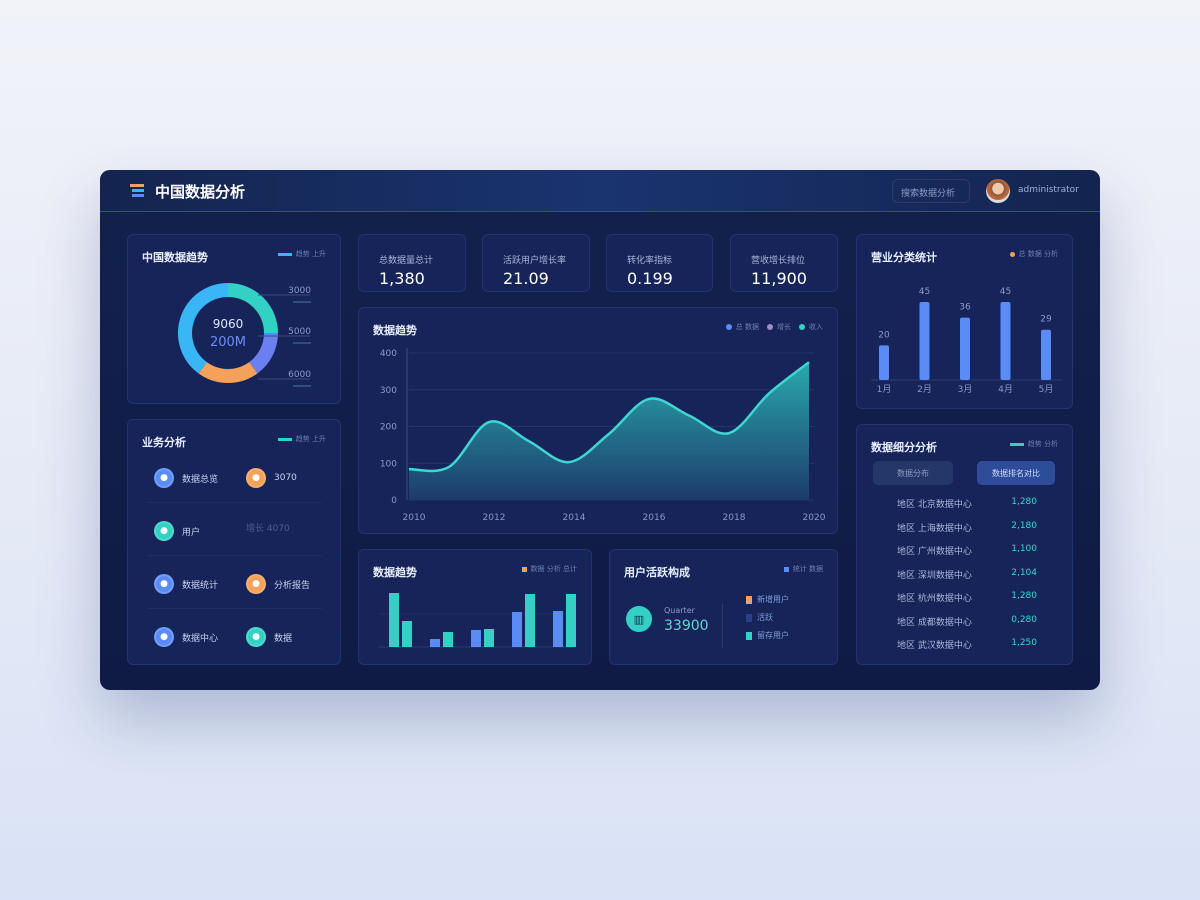 The width and height of the screenshot is (1200, 900). I want to click on kpi-card: 总数据量总计 1,380, so click(412, 263).